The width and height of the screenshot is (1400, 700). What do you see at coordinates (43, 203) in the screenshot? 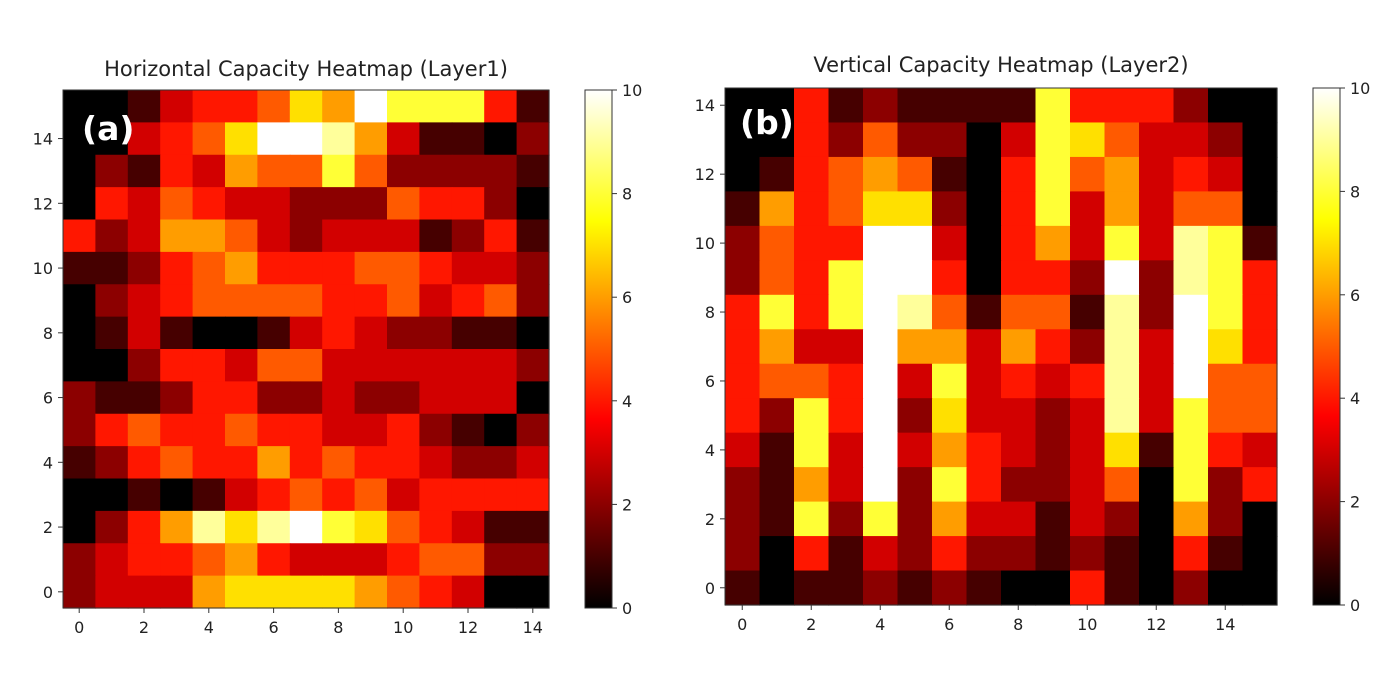
I see `y-tick-label: 12` at bounding box center [43, 203].